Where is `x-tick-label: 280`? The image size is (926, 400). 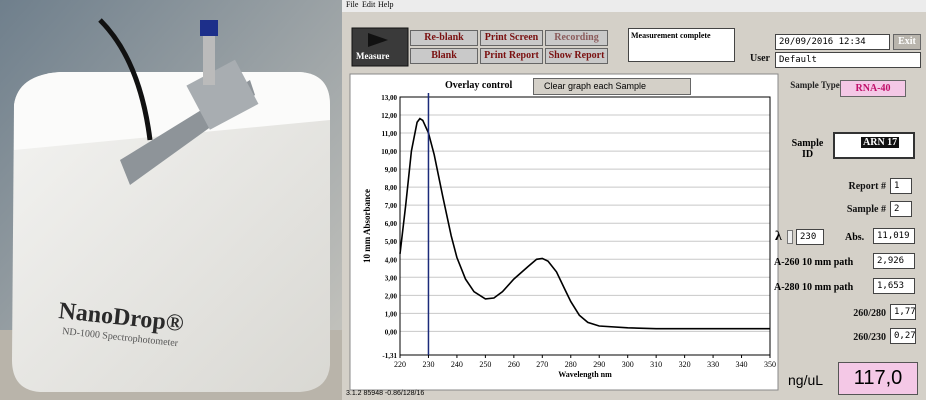
x-tick-label: 280 is located at coordinates (571, 364).